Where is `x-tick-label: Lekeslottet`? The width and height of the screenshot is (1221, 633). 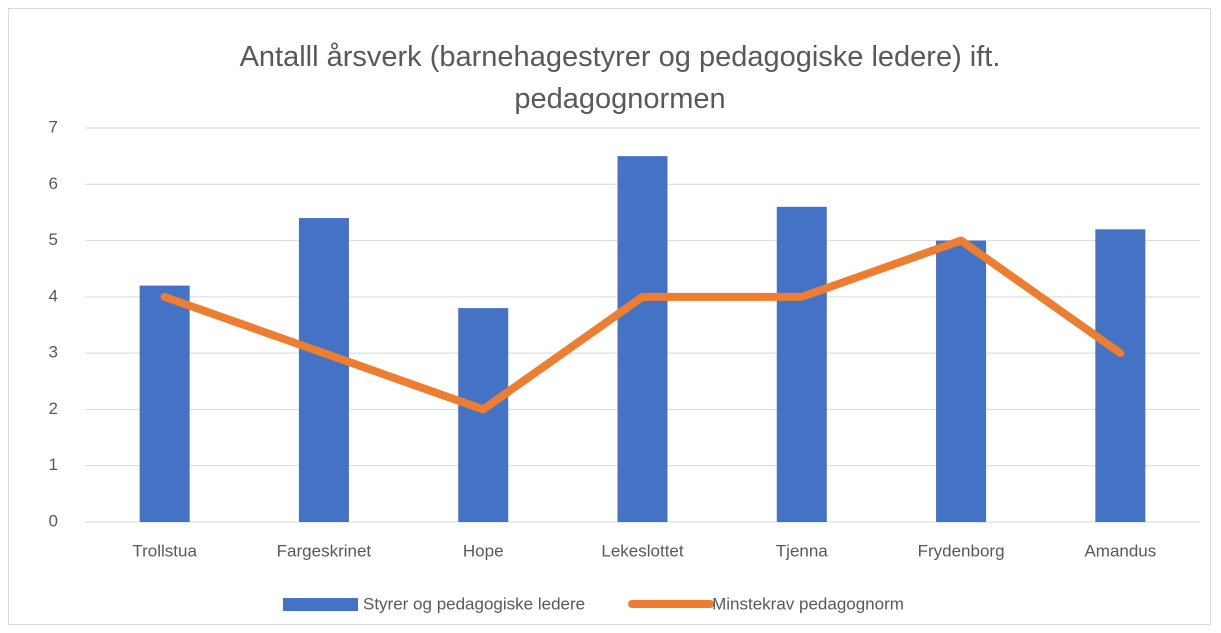
x-tick-label: Lekeslottet is located at coordinates (642, 550).